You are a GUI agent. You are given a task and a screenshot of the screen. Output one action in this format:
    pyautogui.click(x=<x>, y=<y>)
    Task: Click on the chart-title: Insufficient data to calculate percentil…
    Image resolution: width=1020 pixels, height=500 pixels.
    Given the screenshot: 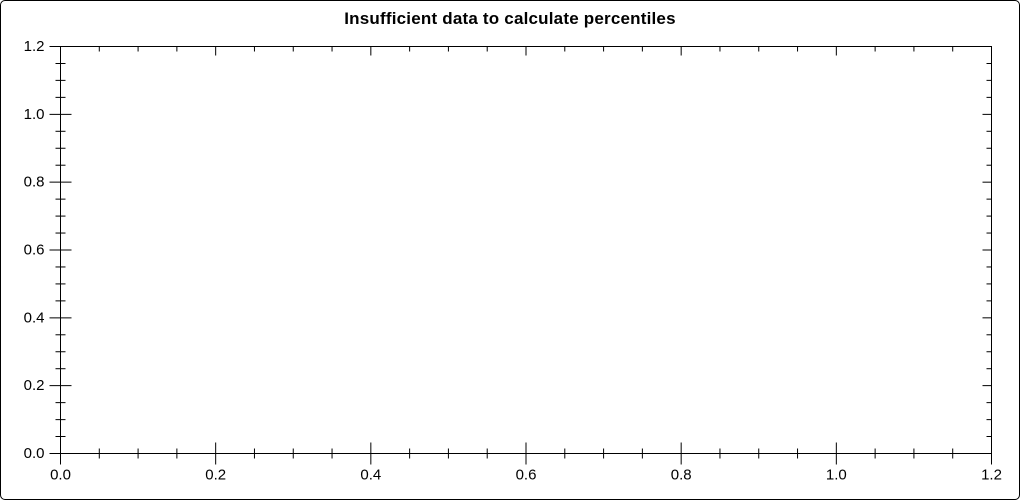 What is the action you would take?
    pyautogui.click(x=510, y=18)
    